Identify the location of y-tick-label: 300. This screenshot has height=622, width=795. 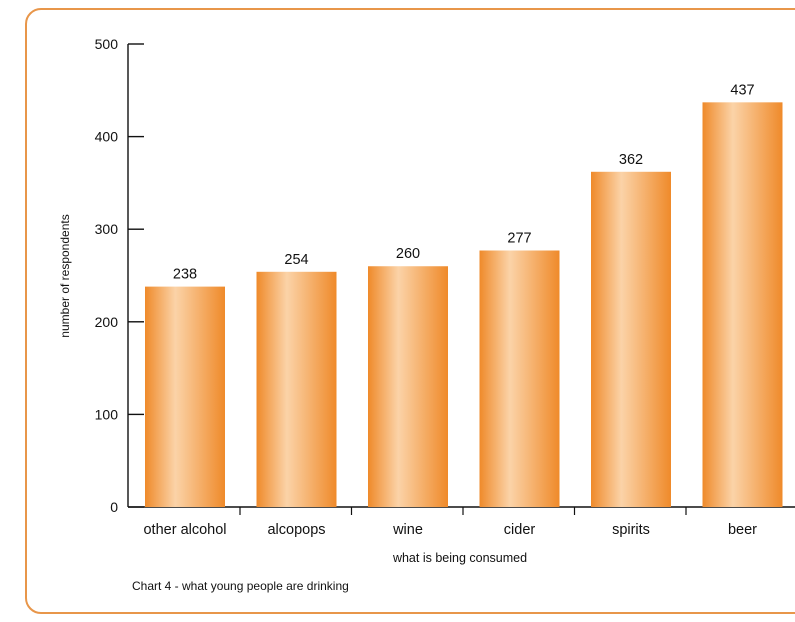
(107, 229).